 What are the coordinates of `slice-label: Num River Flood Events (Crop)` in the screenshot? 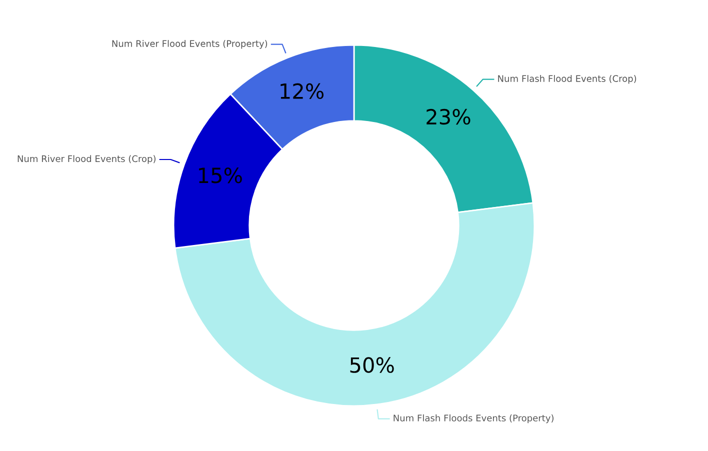 It's located at (87, 159).